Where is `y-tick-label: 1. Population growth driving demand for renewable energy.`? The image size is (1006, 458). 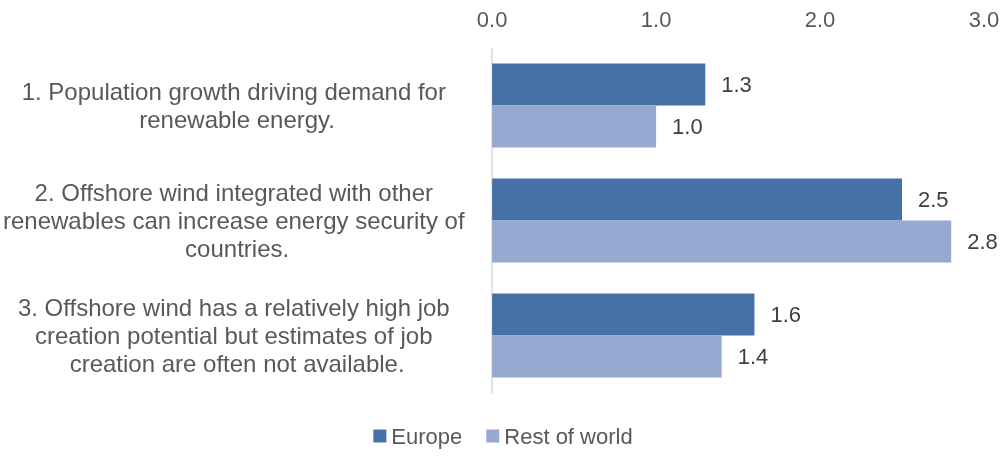
y-tick-label: 1. Population growth driving demand for renewable energy. is located at coordinates (237, 105).